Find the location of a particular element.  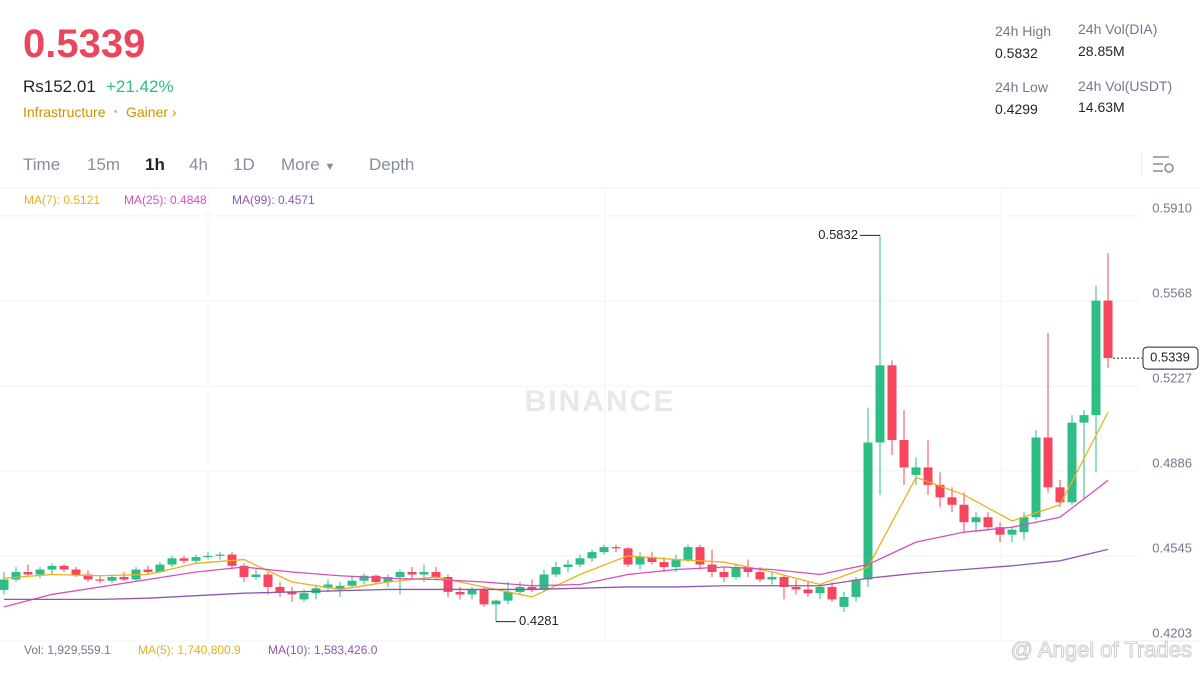

tab: 1h is located at coordinates (155, 164).